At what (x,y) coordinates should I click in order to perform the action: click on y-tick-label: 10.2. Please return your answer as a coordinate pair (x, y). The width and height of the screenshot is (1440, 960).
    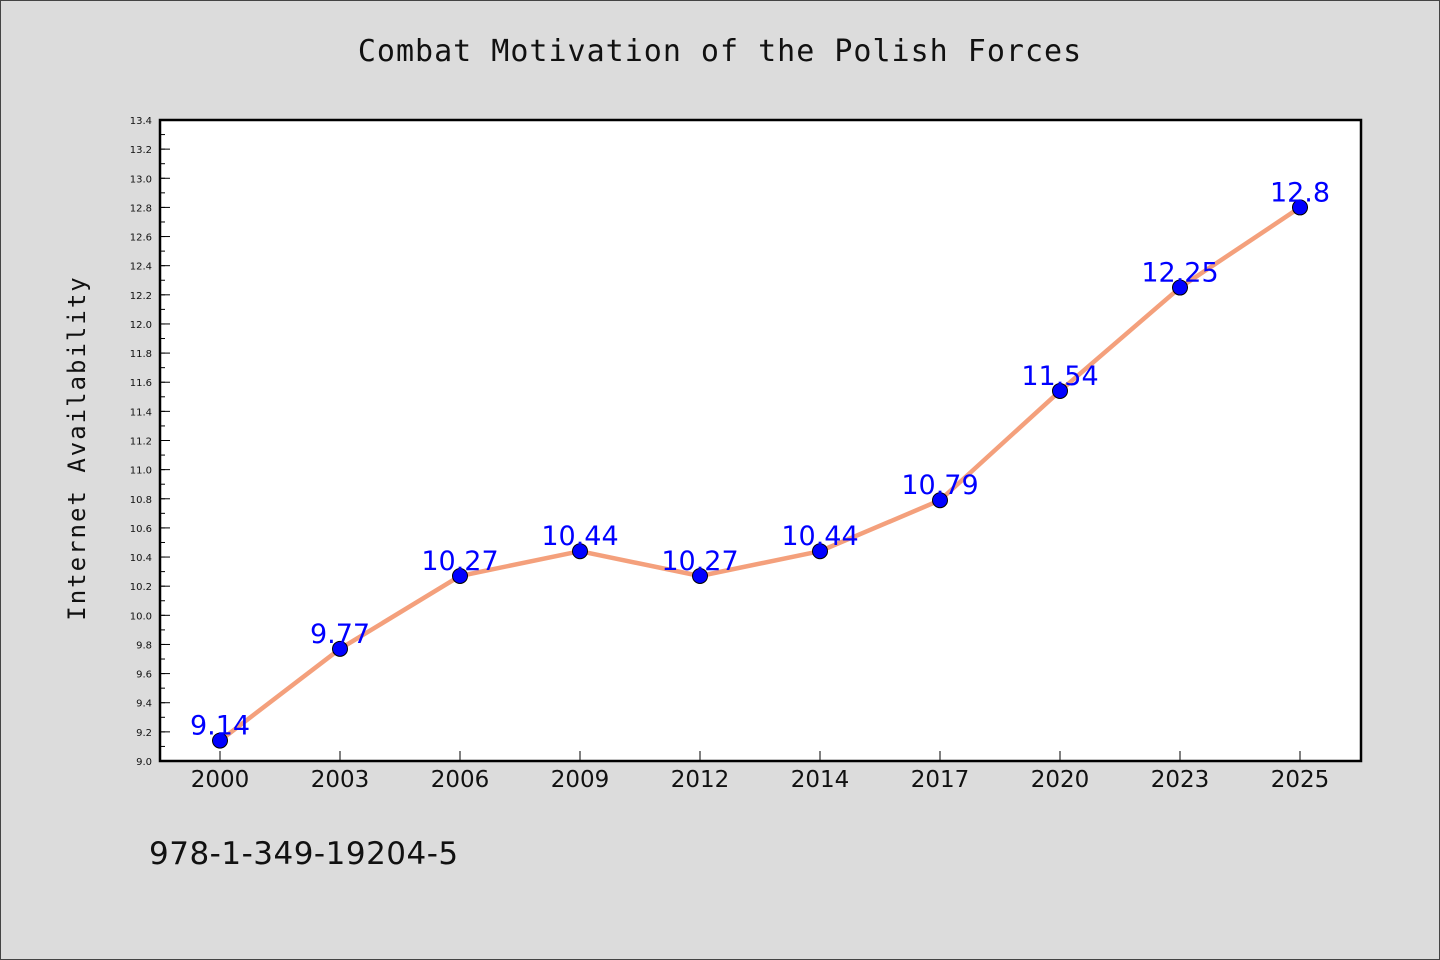
    Looking at the image, I should click on (141, 587).